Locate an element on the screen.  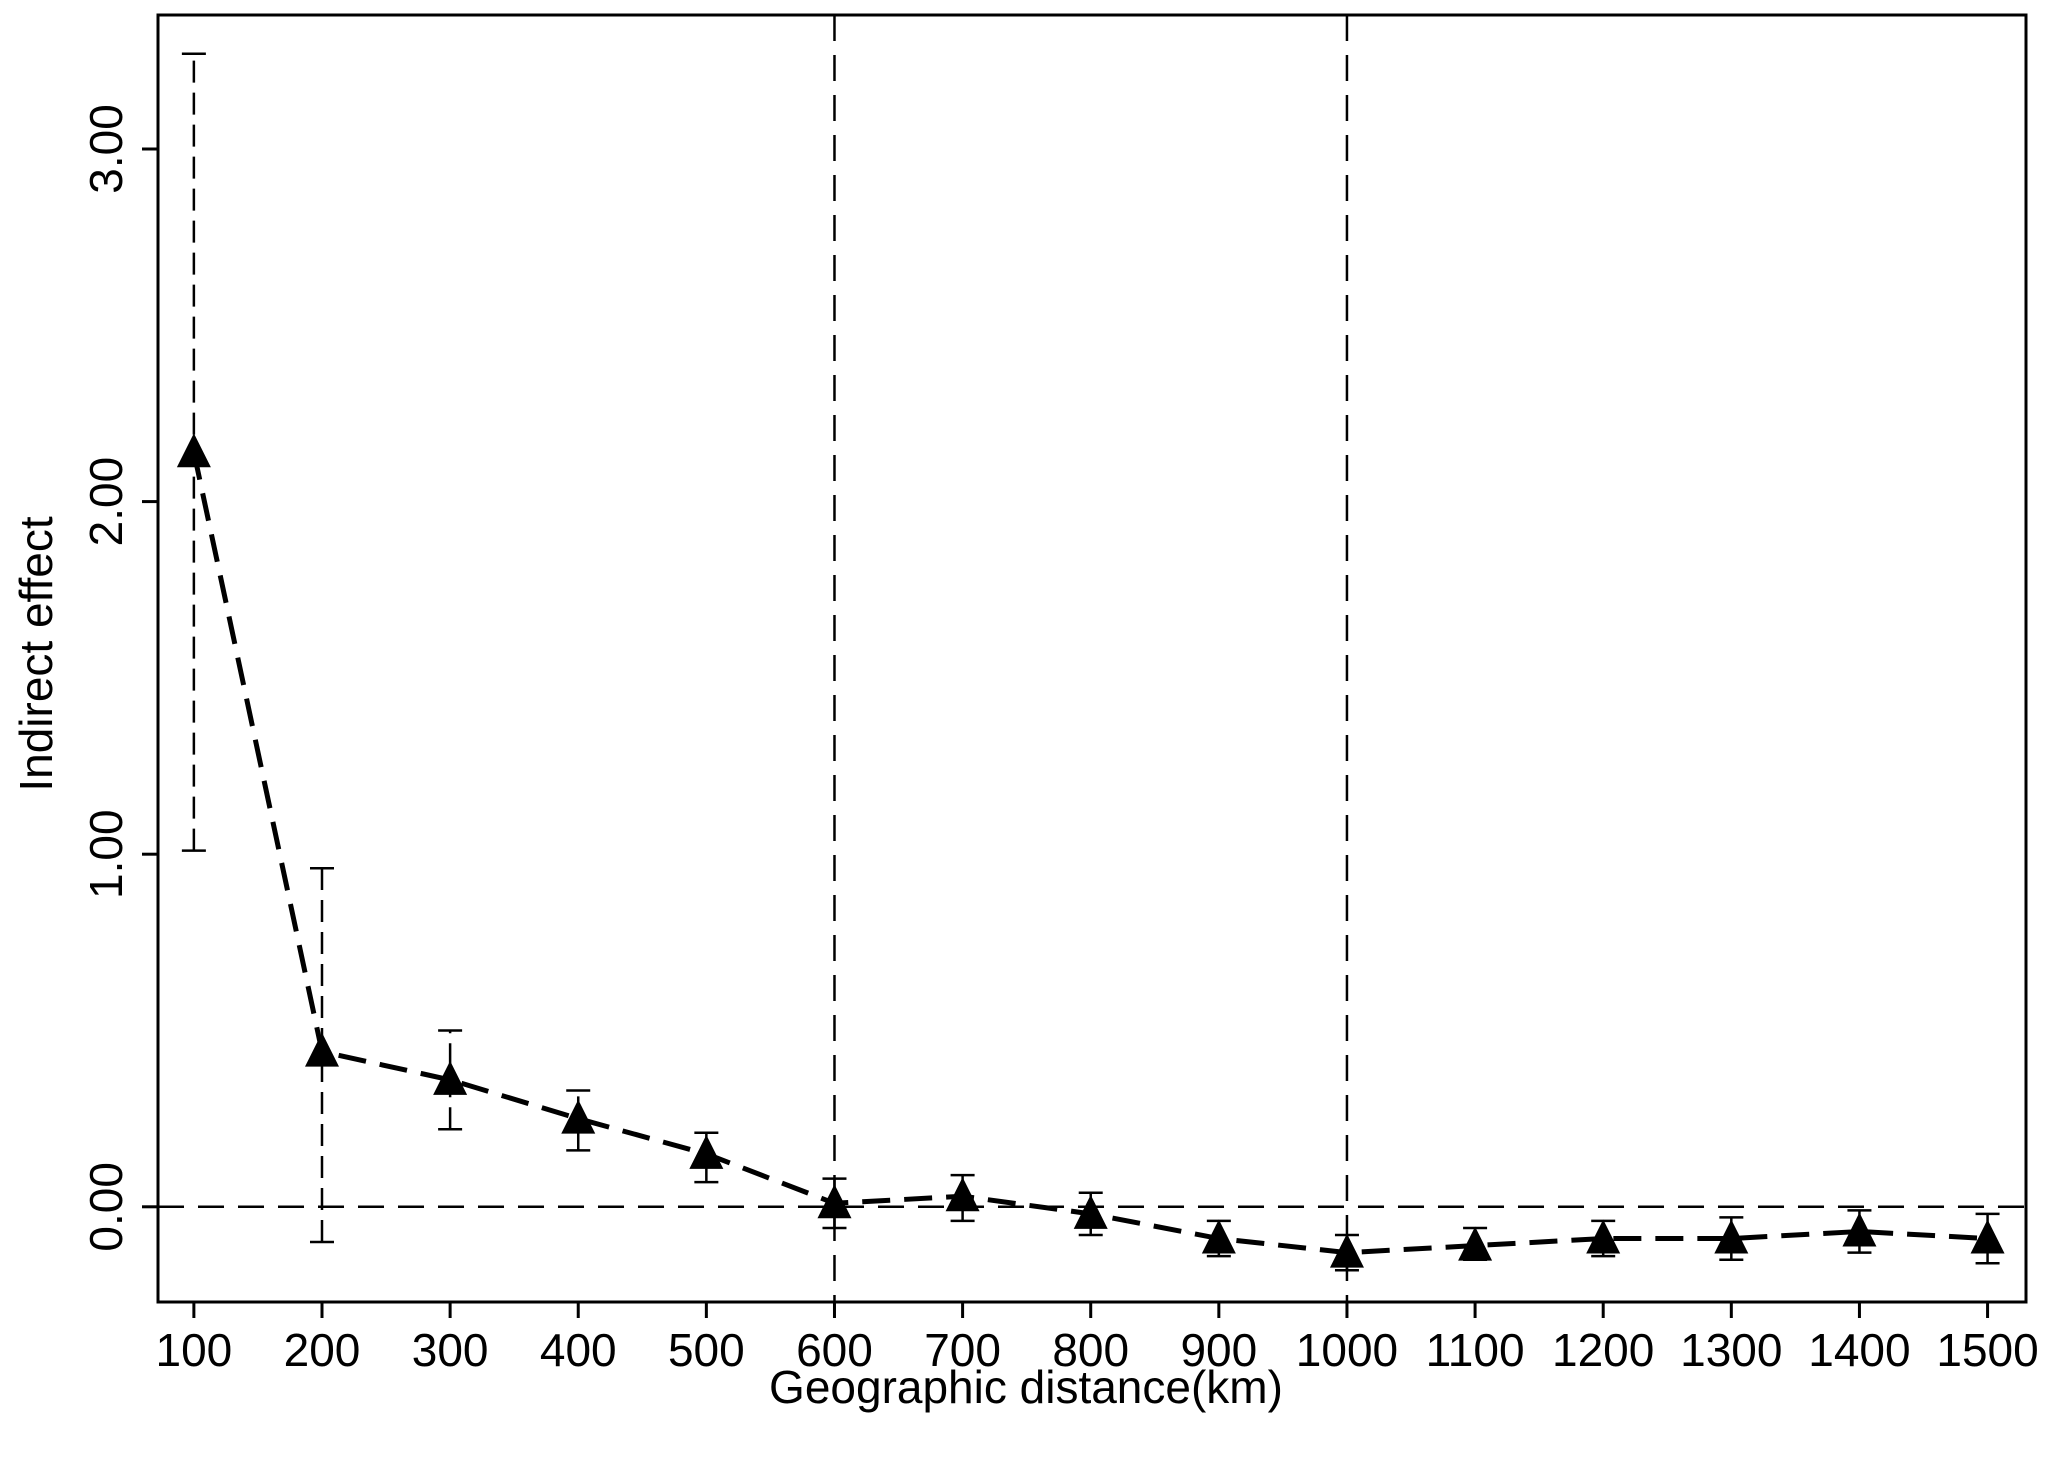
y-tick-label: 1.00 is located at coordinates (106, 854).